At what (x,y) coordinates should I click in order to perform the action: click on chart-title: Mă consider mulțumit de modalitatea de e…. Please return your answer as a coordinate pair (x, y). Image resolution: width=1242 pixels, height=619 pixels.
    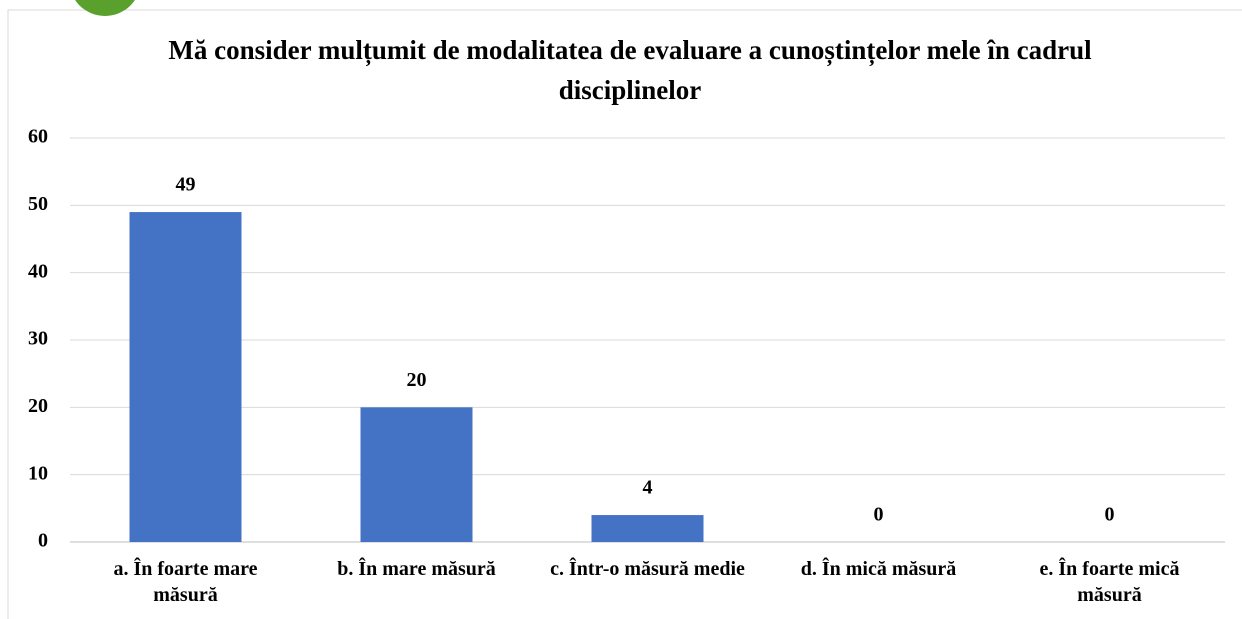
    Looking at the image, I should click on (630, 70).